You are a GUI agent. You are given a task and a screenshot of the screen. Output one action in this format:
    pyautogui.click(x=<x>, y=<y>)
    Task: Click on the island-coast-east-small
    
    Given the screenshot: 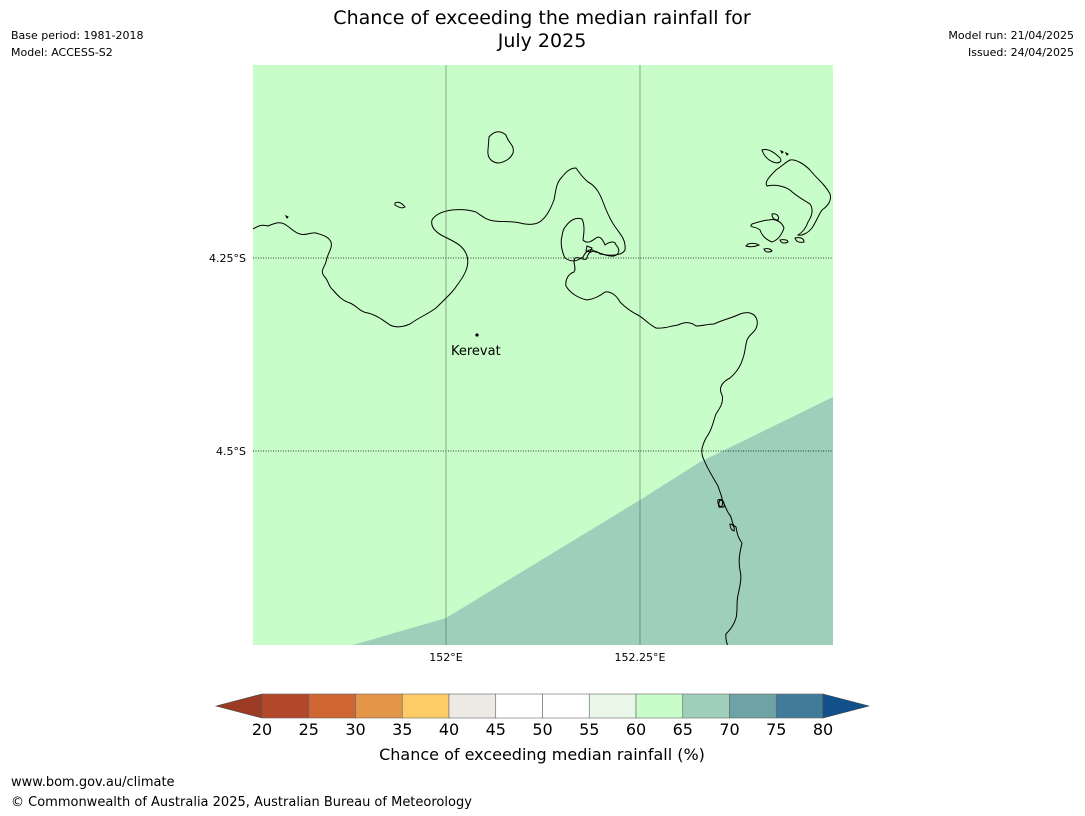 What is the action you would take?
    pyautogui.click(x=726, y=515)
    